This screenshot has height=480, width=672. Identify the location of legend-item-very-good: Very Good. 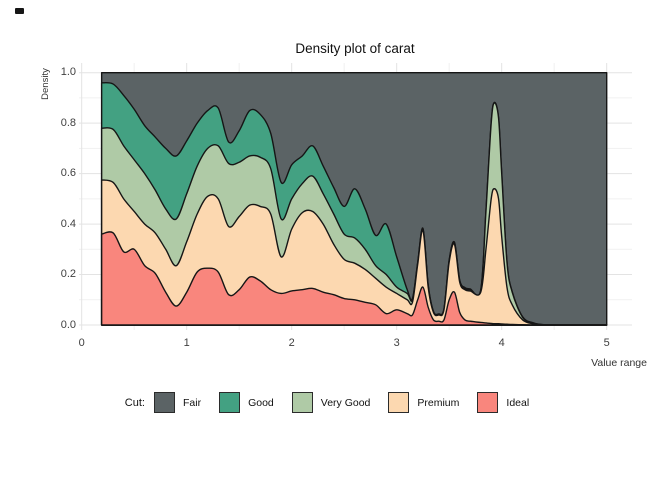
(335, 402).